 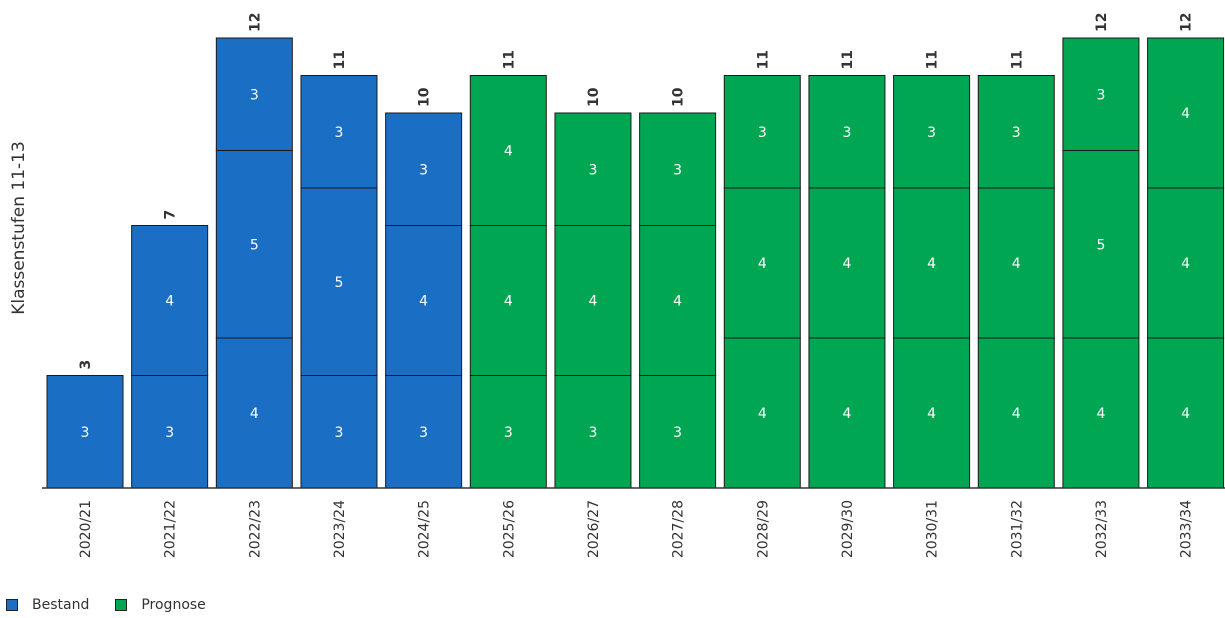 What do you see at coordinates (1187, 529) in the screenshot?
I see `x-tick-label: 2033/34` at bounding box center [1187, 529].